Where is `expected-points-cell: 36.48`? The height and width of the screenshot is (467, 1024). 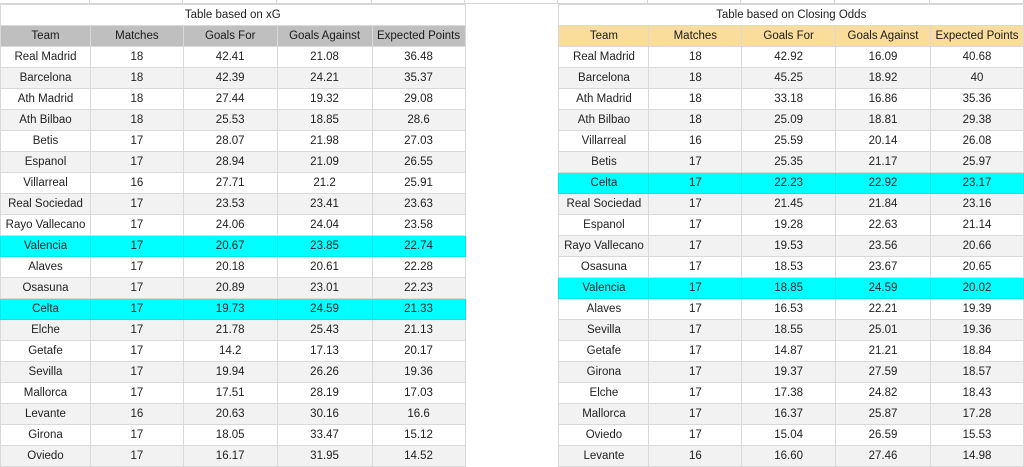 expected-points-cell: 36.48 is located at coordinates (418, 57).